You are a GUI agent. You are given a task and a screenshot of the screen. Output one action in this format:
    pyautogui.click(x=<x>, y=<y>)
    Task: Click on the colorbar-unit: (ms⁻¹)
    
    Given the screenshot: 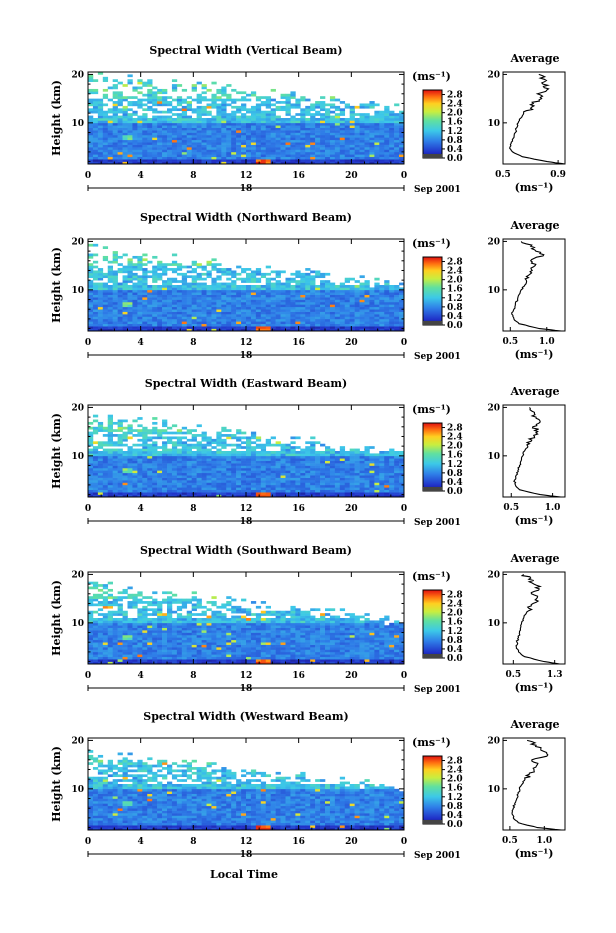 What is the action you would take?
    pyautogui.click(x=431, y=76)
    